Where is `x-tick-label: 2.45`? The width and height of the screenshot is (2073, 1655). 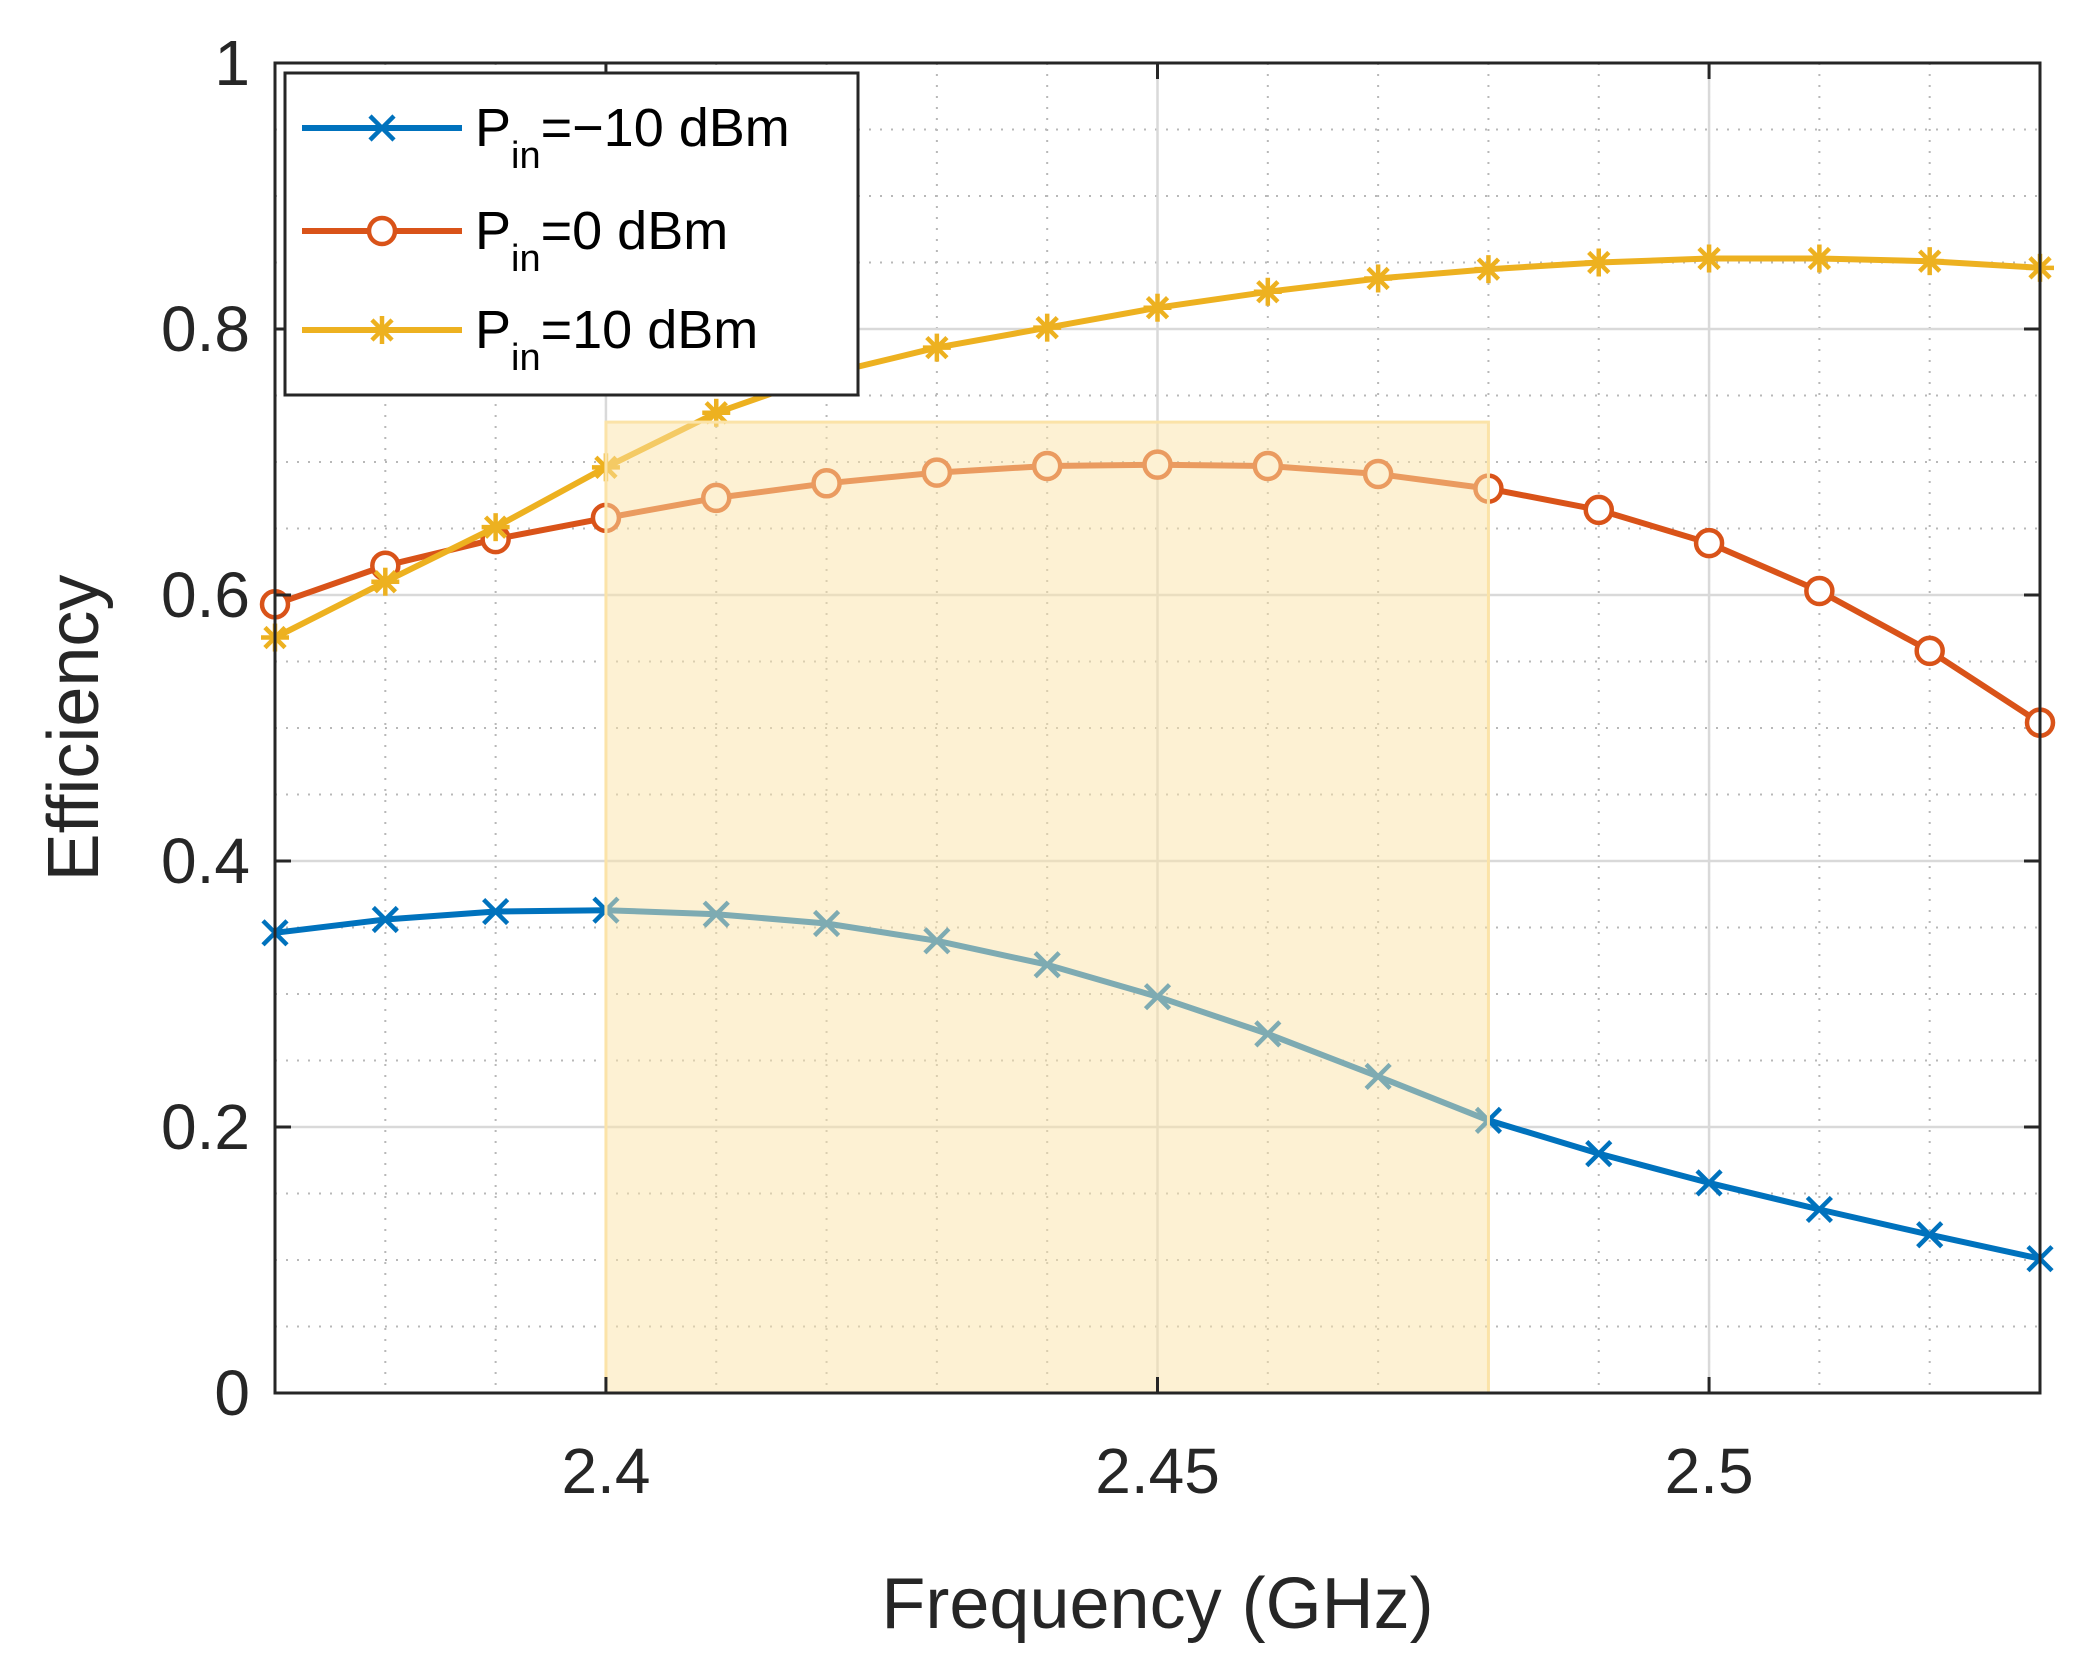 x-tick-label: 2.45 is located at coordinates (1157, 1471).